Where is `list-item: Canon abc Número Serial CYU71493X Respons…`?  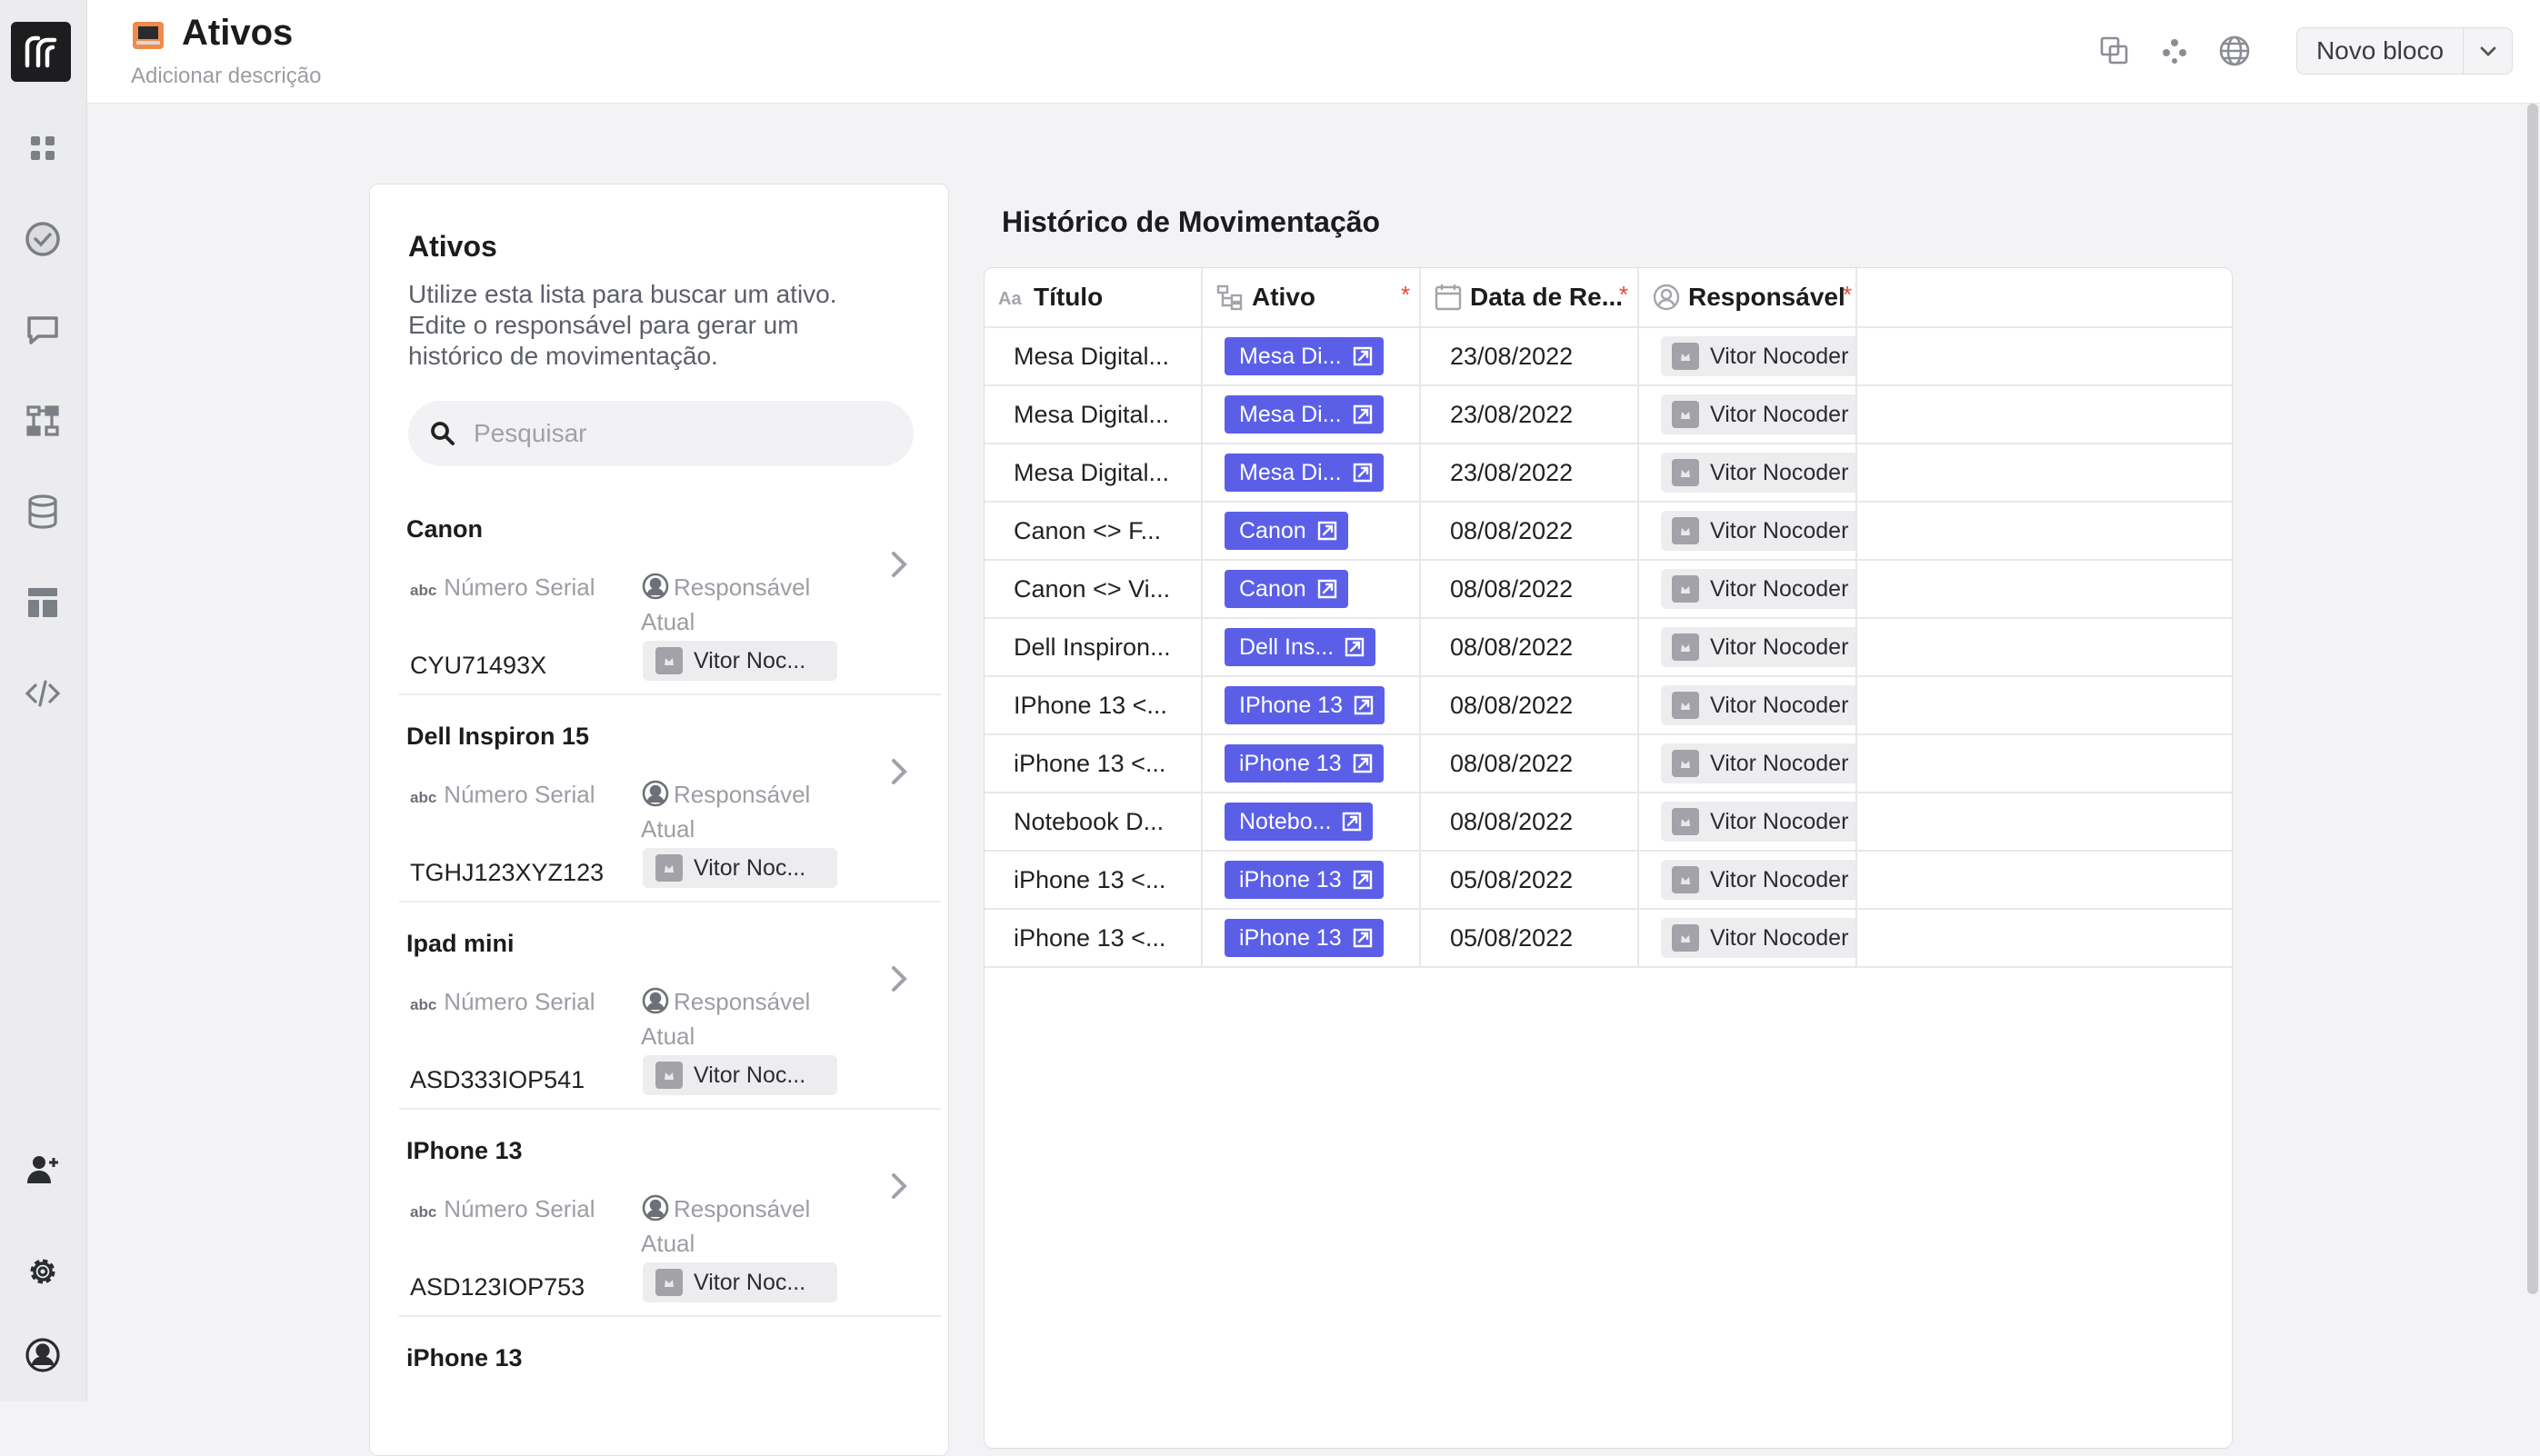 list-item: Canon abc Número Serial CYU71493X Respons… is located at coordinates (670, 591).